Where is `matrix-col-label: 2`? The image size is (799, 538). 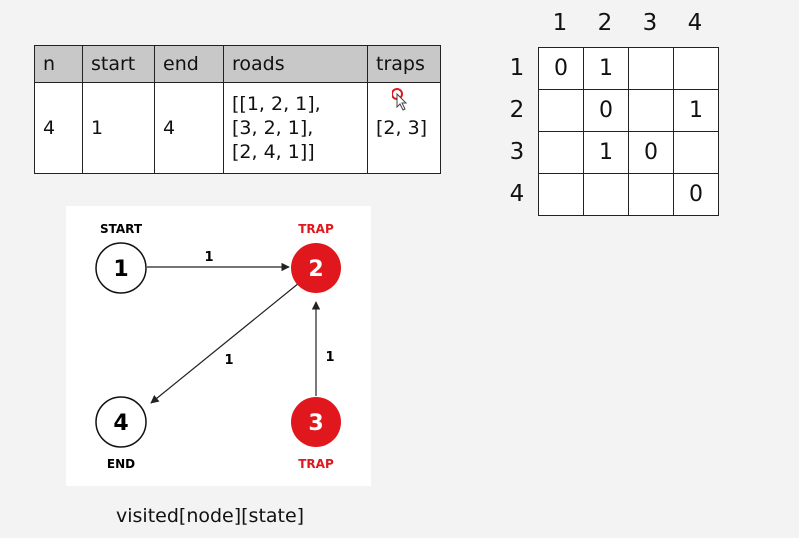 matrix-col-label: 2 is located at coordinates (605, 23).